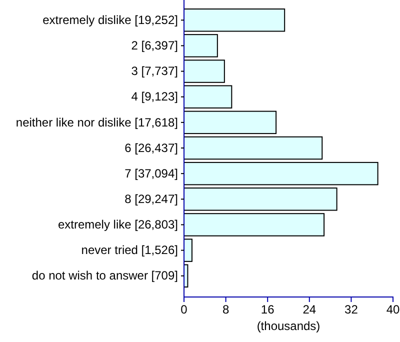 The image size is (400, 342). What do you see at coordinates (154, 97) in the screenshot?
I see `y-tick-label: 4 [9,123]` at bounding box center [154, 97].